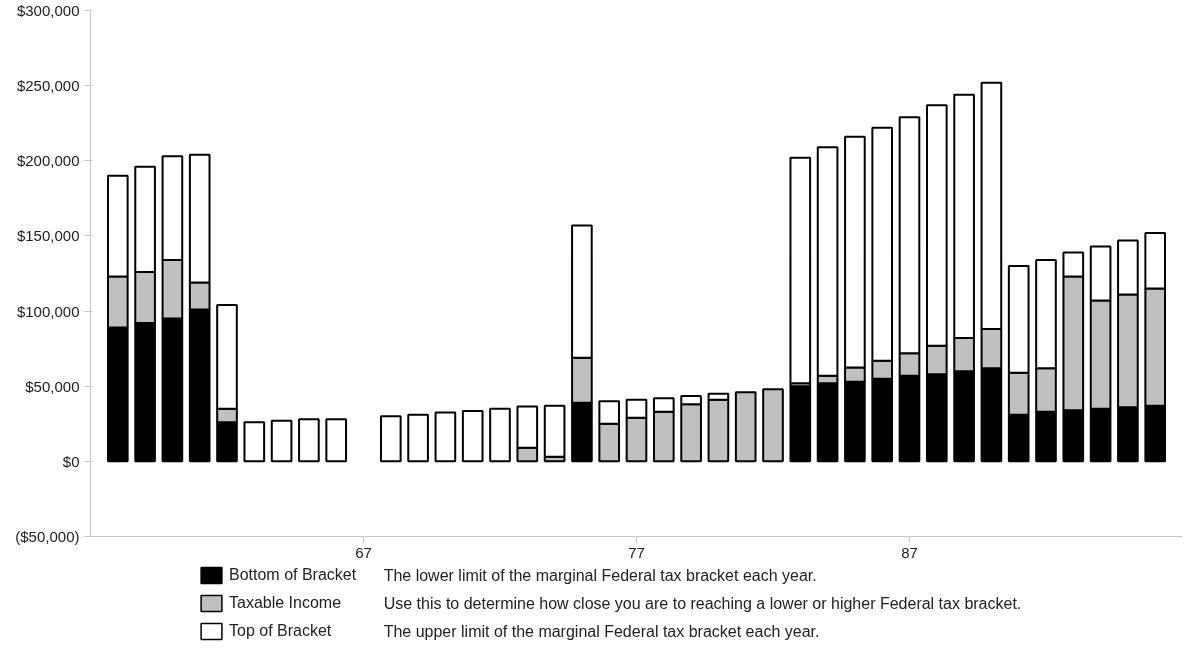 This screenshot has width=1192, height=669. What do you see at coordinates (48, 311) in the screenshot?
I see `y-tick-label: $100,000` at bounding box center [48, 311].